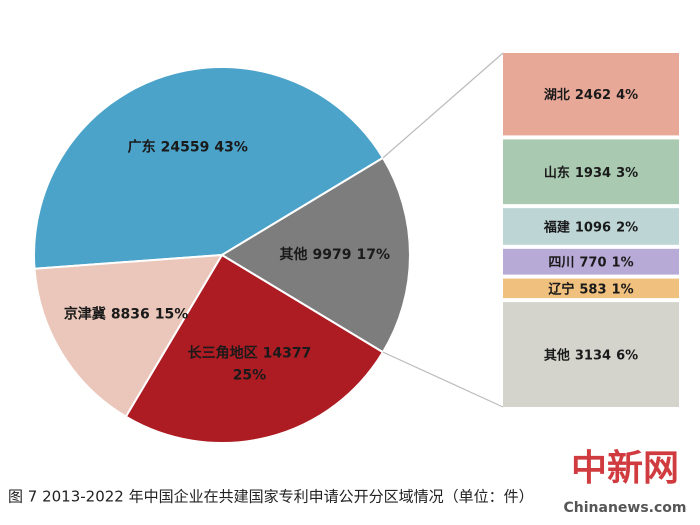 The height and width of the screenshot is (525, 700). What do you see at coordinates (561, 289) in the screenshot?
I see `label-part: 辽宁` at bounding box center [561, 289].